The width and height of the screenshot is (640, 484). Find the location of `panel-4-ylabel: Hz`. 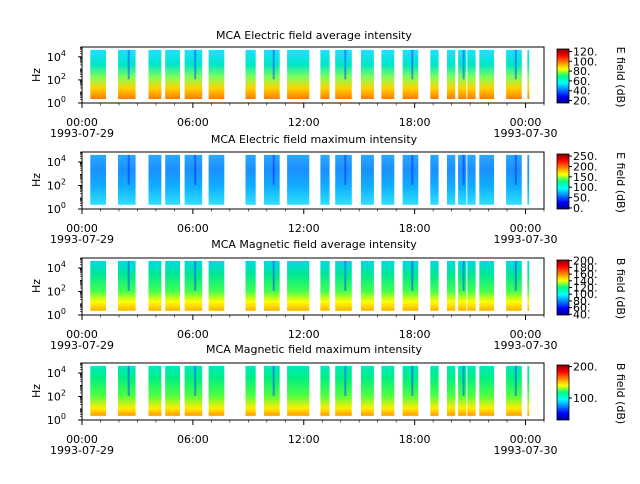

panel-4-ylabel: Hz is located at coordinates (36, 391).